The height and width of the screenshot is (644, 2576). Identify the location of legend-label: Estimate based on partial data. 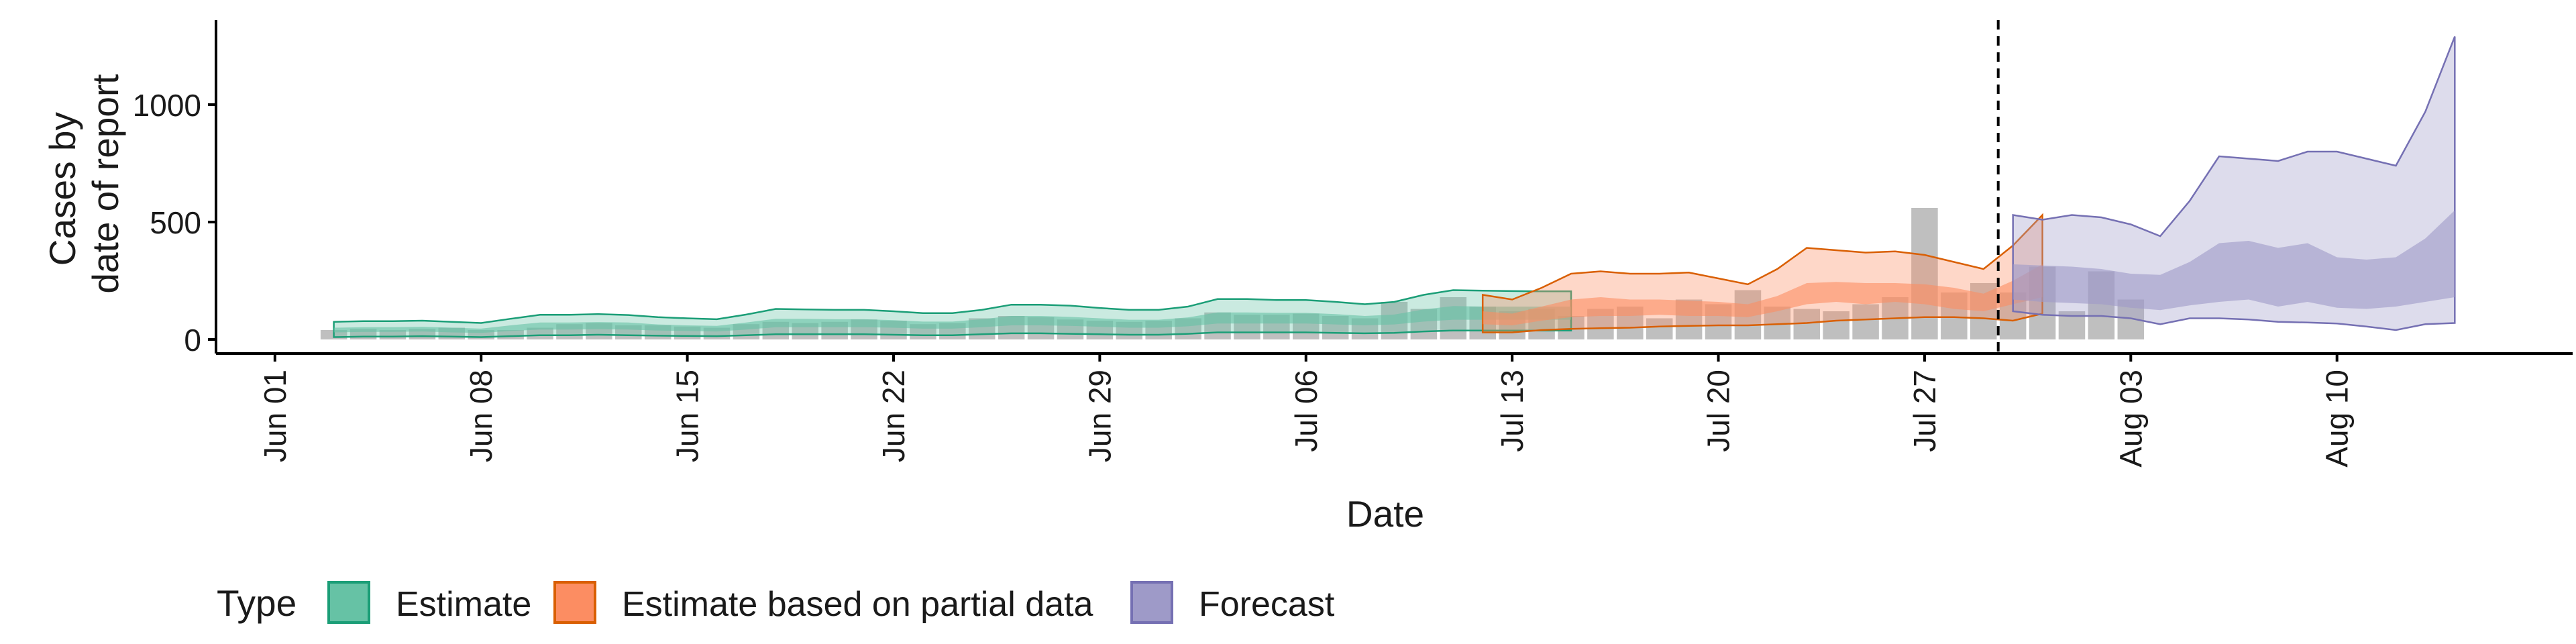
(857, 604).